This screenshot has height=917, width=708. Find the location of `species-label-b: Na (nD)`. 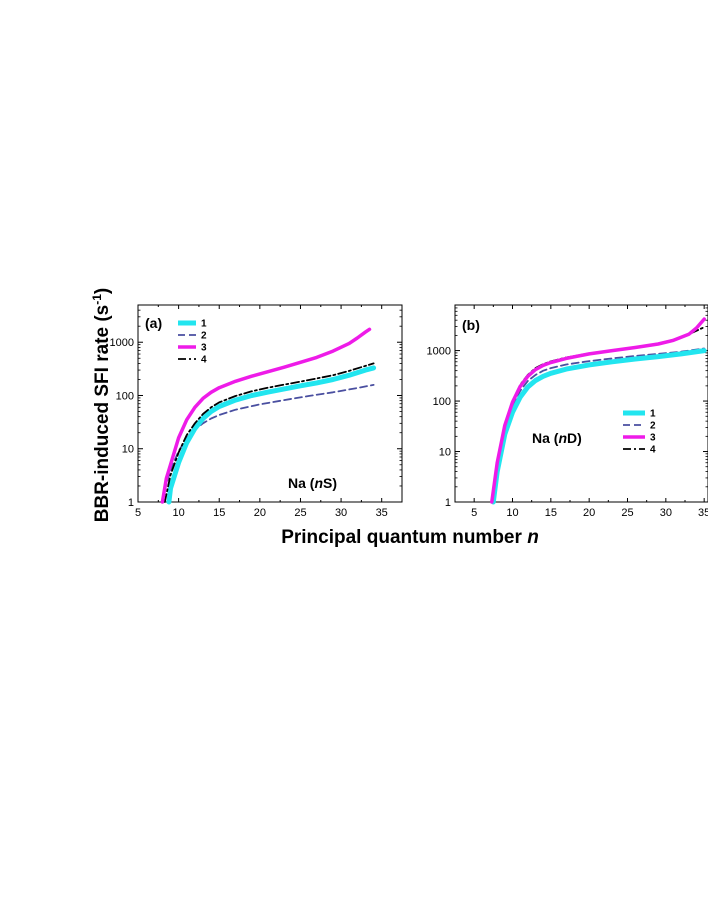

species-label-b: Na (nD) is located at coordinates (557, 438).